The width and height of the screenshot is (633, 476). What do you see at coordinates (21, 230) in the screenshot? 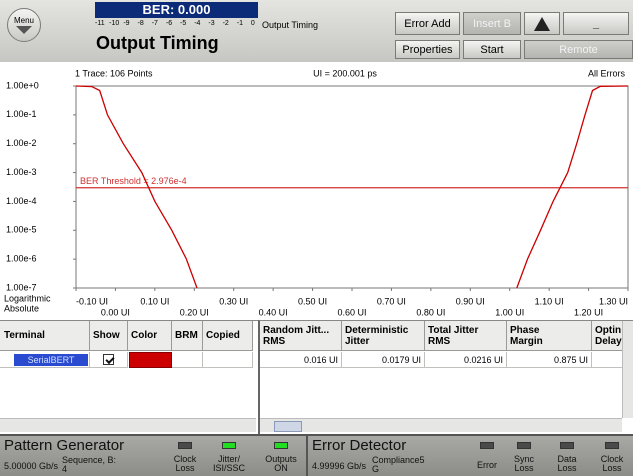
I see `y-tick-label: 1.00e-5` at bounding box center [21, 230].